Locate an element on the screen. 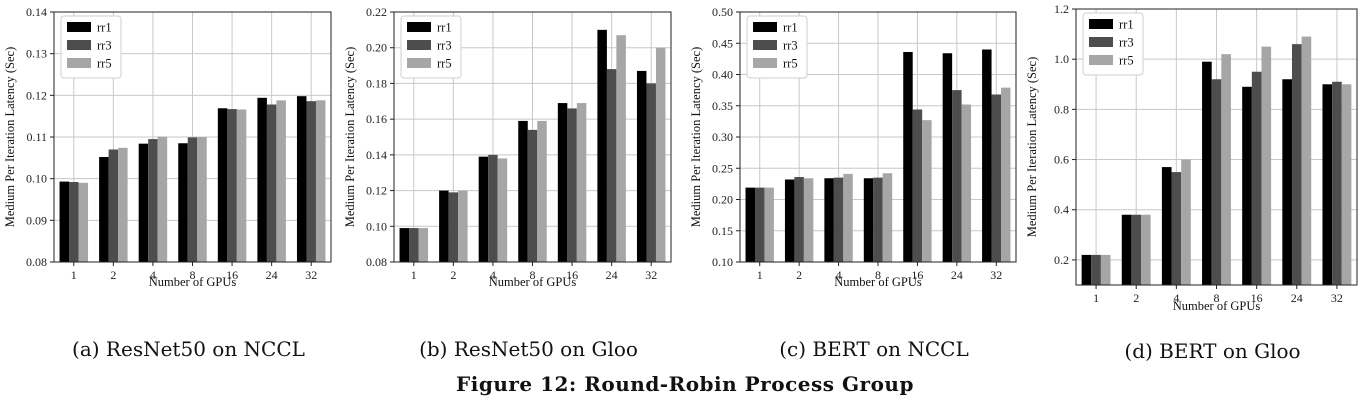  panel-caption: (d) BERT on Gloo is located at coordinates (1212, 351).